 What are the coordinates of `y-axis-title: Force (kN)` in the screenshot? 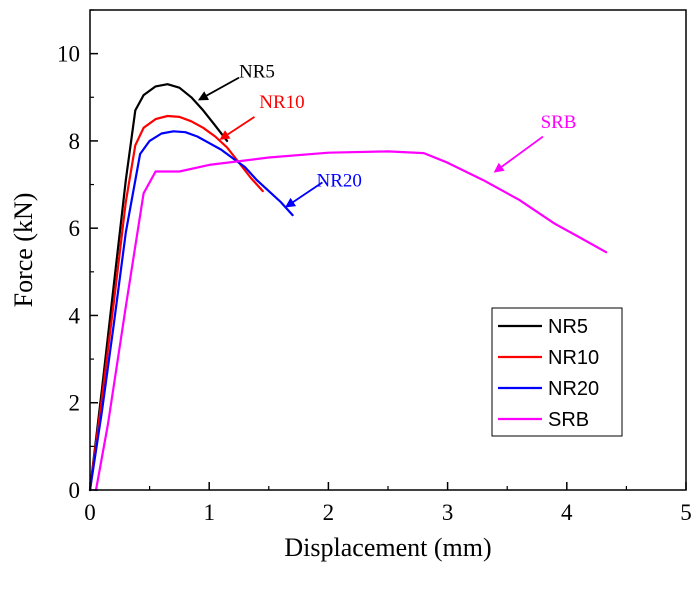 It's located at (23, 250).